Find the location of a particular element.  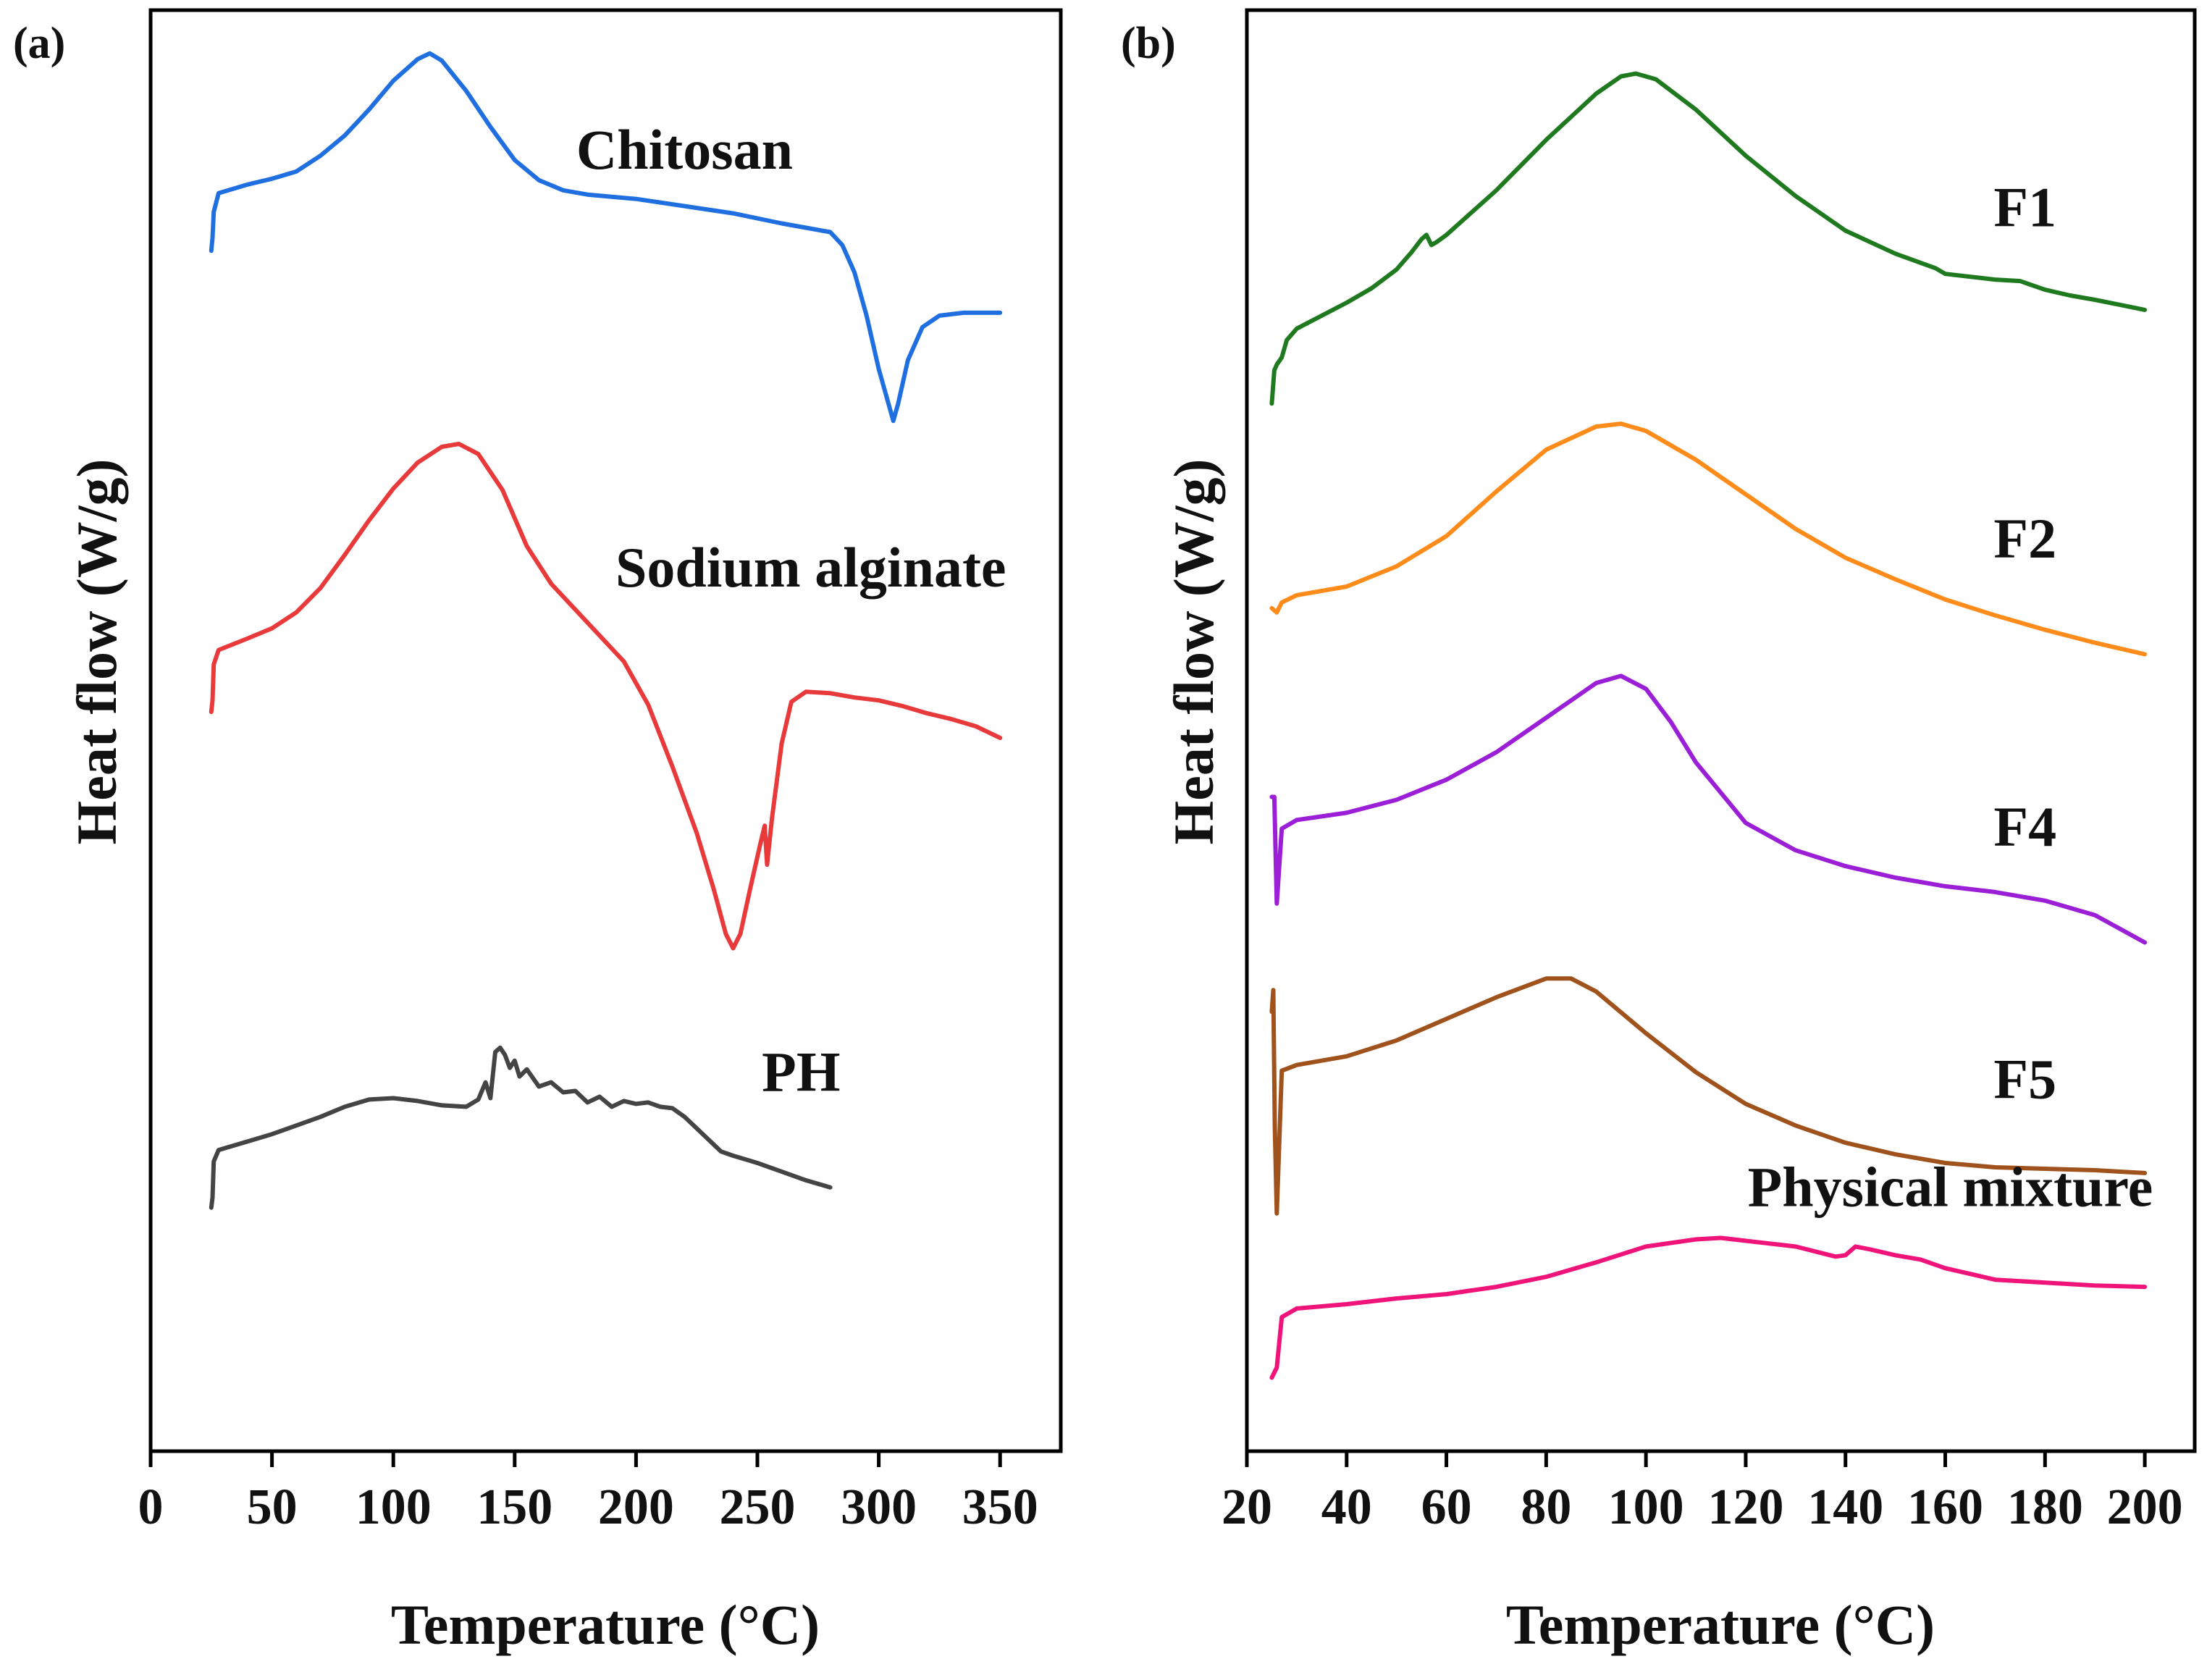

x-tick-label: 180 is located at coordinates (2045, 1507).